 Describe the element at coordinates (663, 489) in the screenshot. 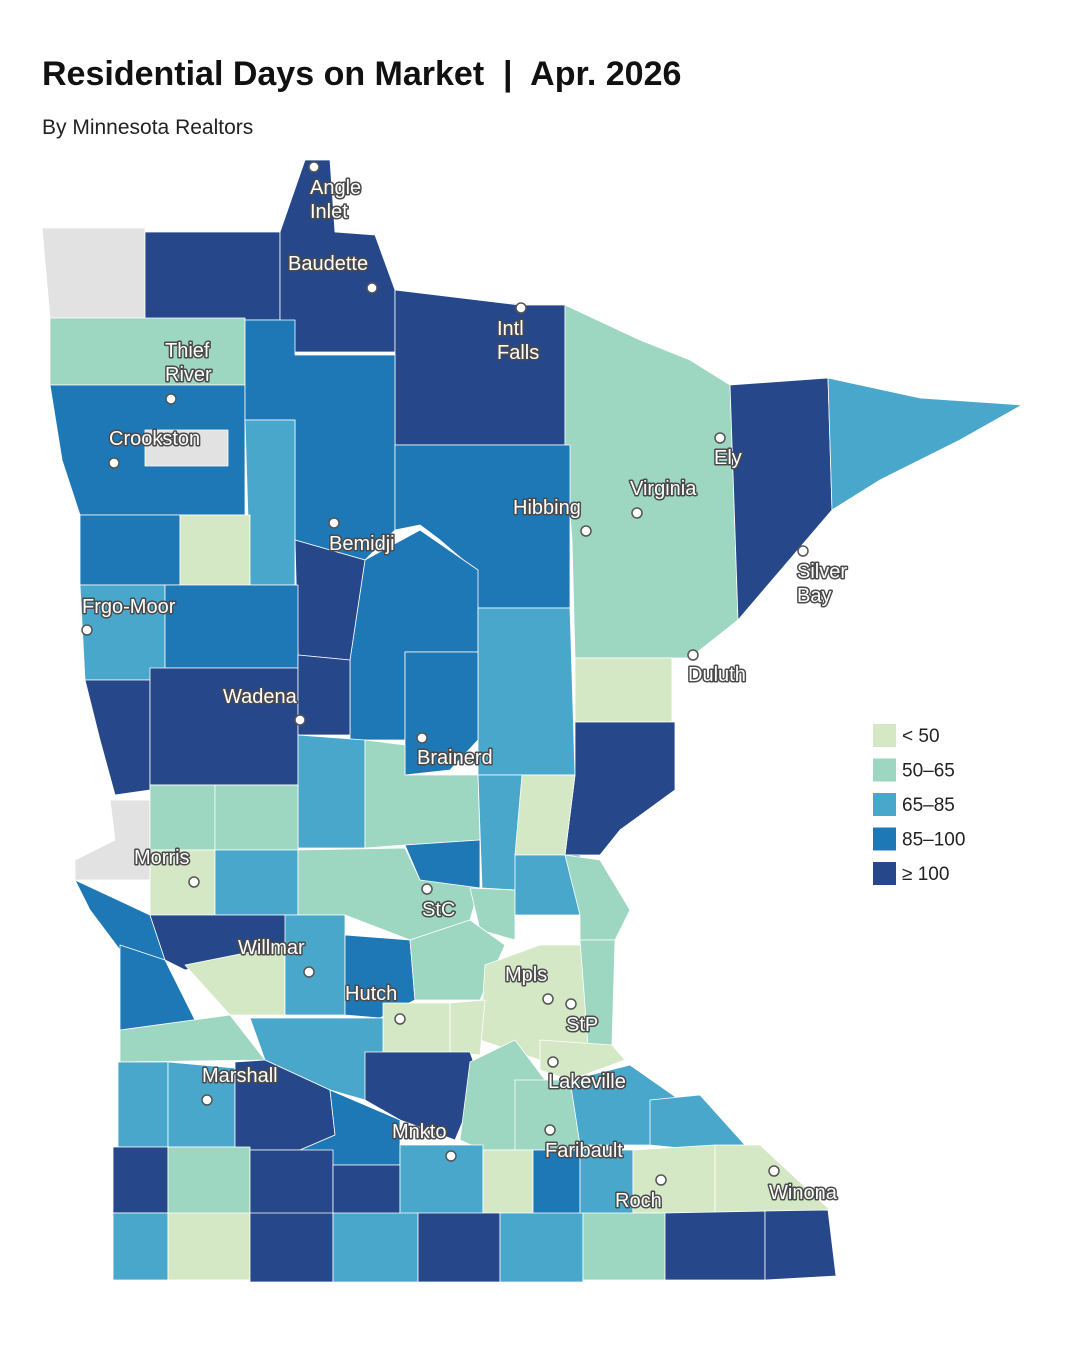

I see `city-label: Virginia` at that location.